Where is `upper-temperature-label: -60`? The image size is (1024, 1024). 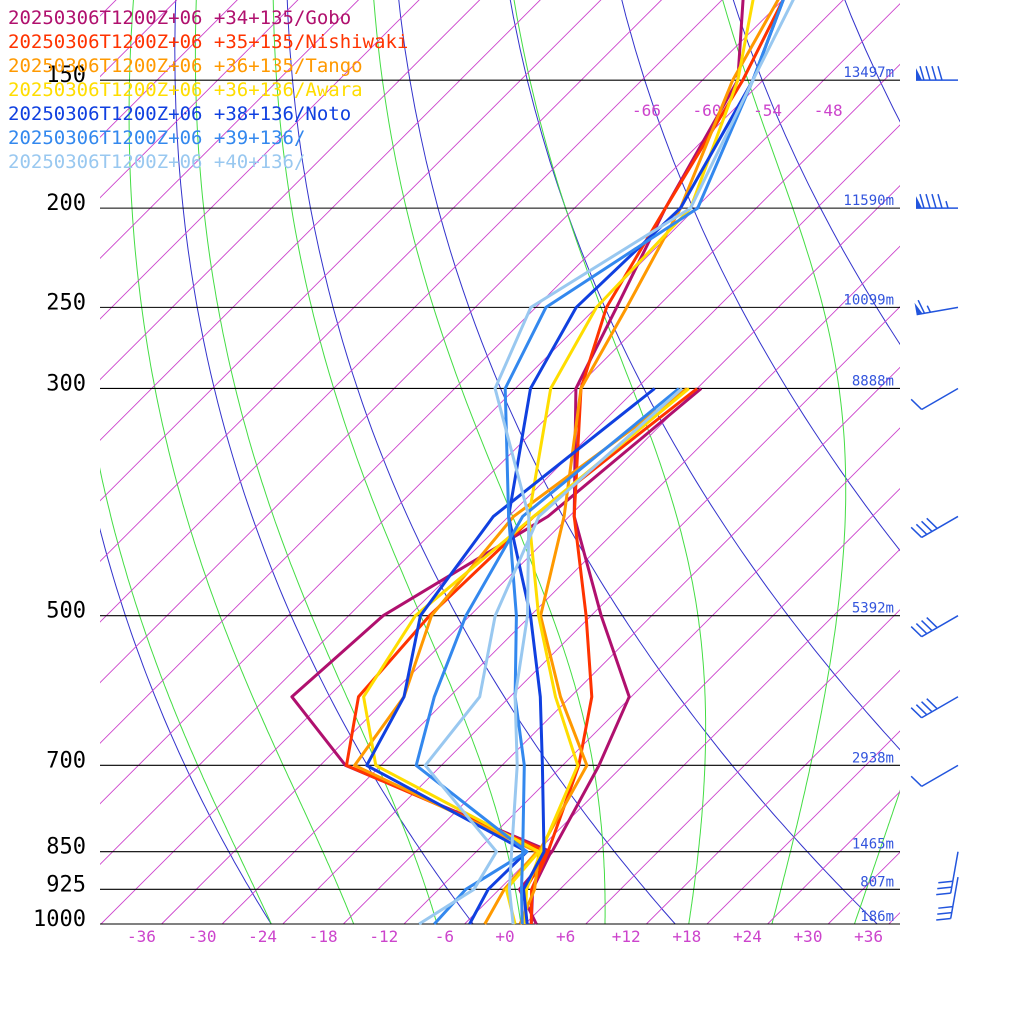 upper-temperature-label: -60 is located at coordinates (707, 110).